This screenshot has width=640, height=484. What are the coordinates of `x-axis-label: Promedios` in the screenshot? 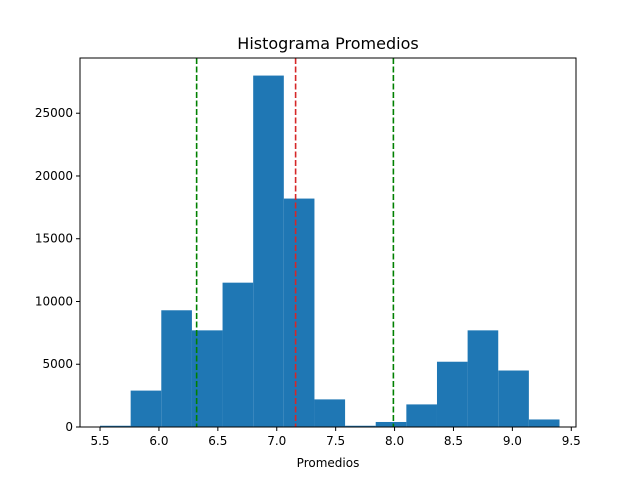 It's located at (328, 463).